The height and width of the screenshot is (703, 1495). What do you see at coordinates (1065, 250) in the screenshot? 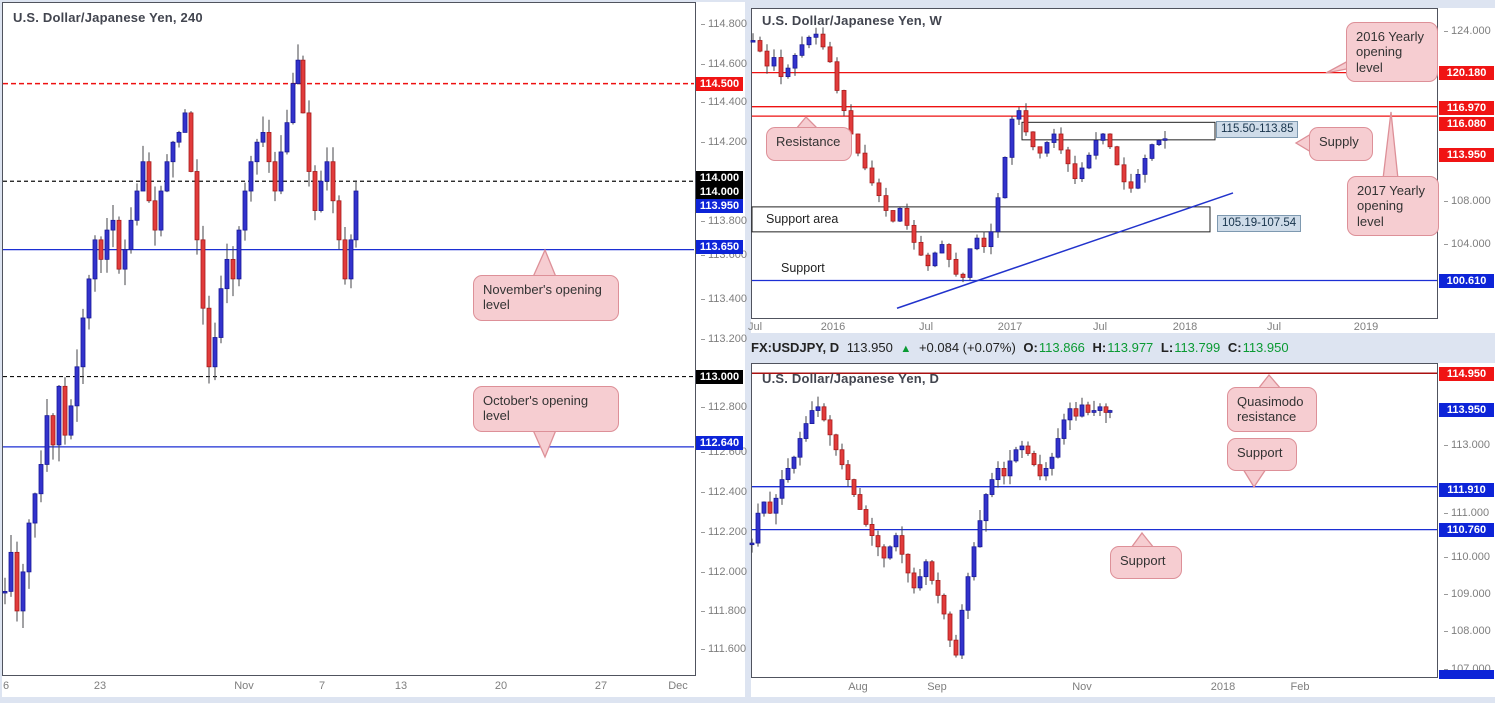
I see `w1-trendline` at bounding box center [1065, 250].